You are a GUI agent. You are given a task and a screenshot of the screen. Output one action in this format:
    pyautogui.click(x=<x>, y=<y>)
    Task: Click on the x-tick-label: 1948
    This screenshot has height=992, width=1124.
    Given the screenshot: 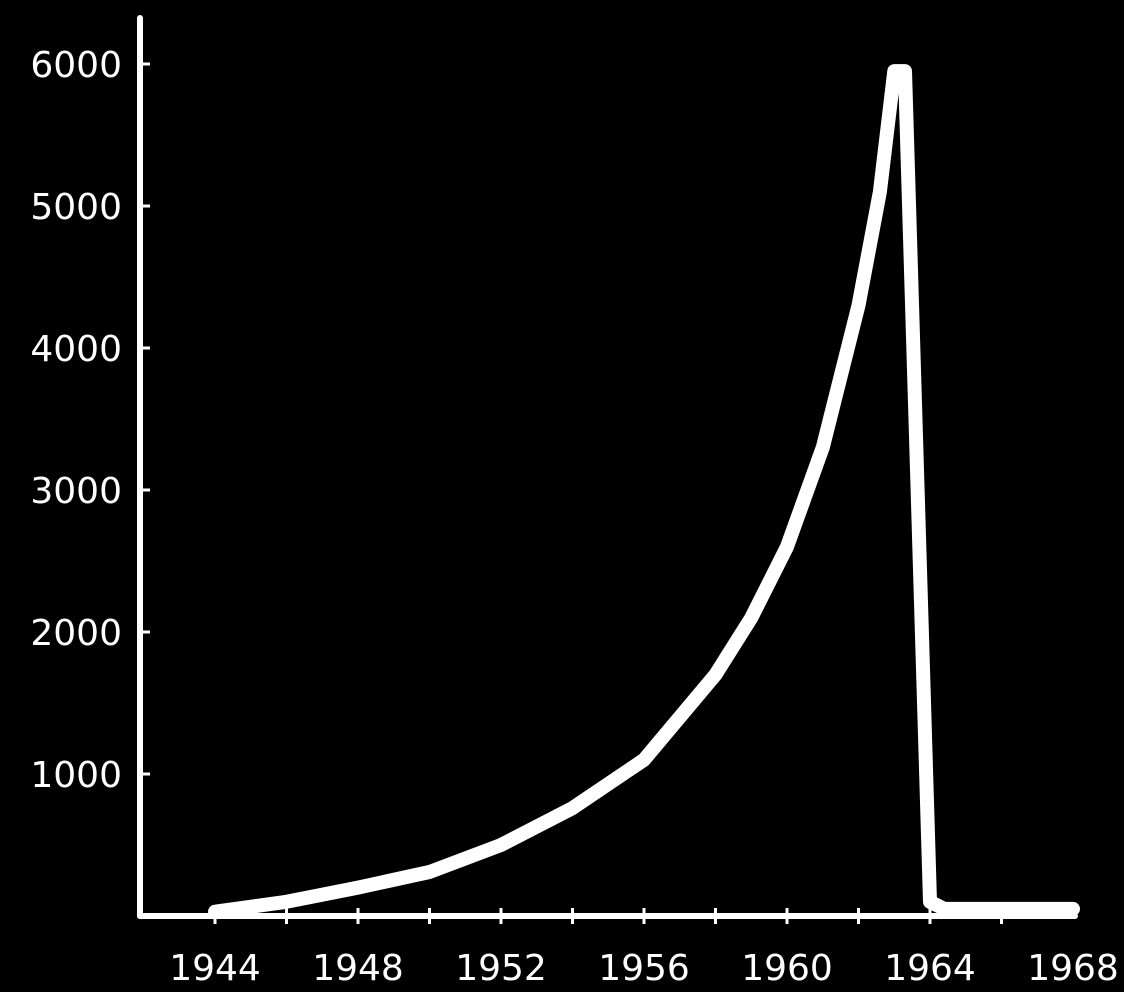 What is the action you would take?
    pyautogui.click(x=358, y=968)
    